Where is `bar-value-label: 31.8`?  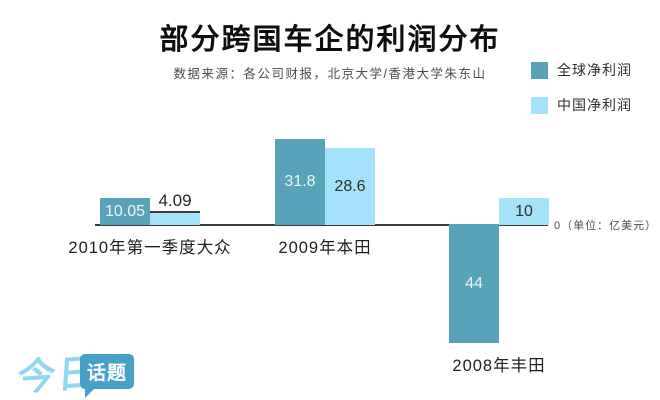 bar-value-label: 31.8 is located at coordinates (300, 181).